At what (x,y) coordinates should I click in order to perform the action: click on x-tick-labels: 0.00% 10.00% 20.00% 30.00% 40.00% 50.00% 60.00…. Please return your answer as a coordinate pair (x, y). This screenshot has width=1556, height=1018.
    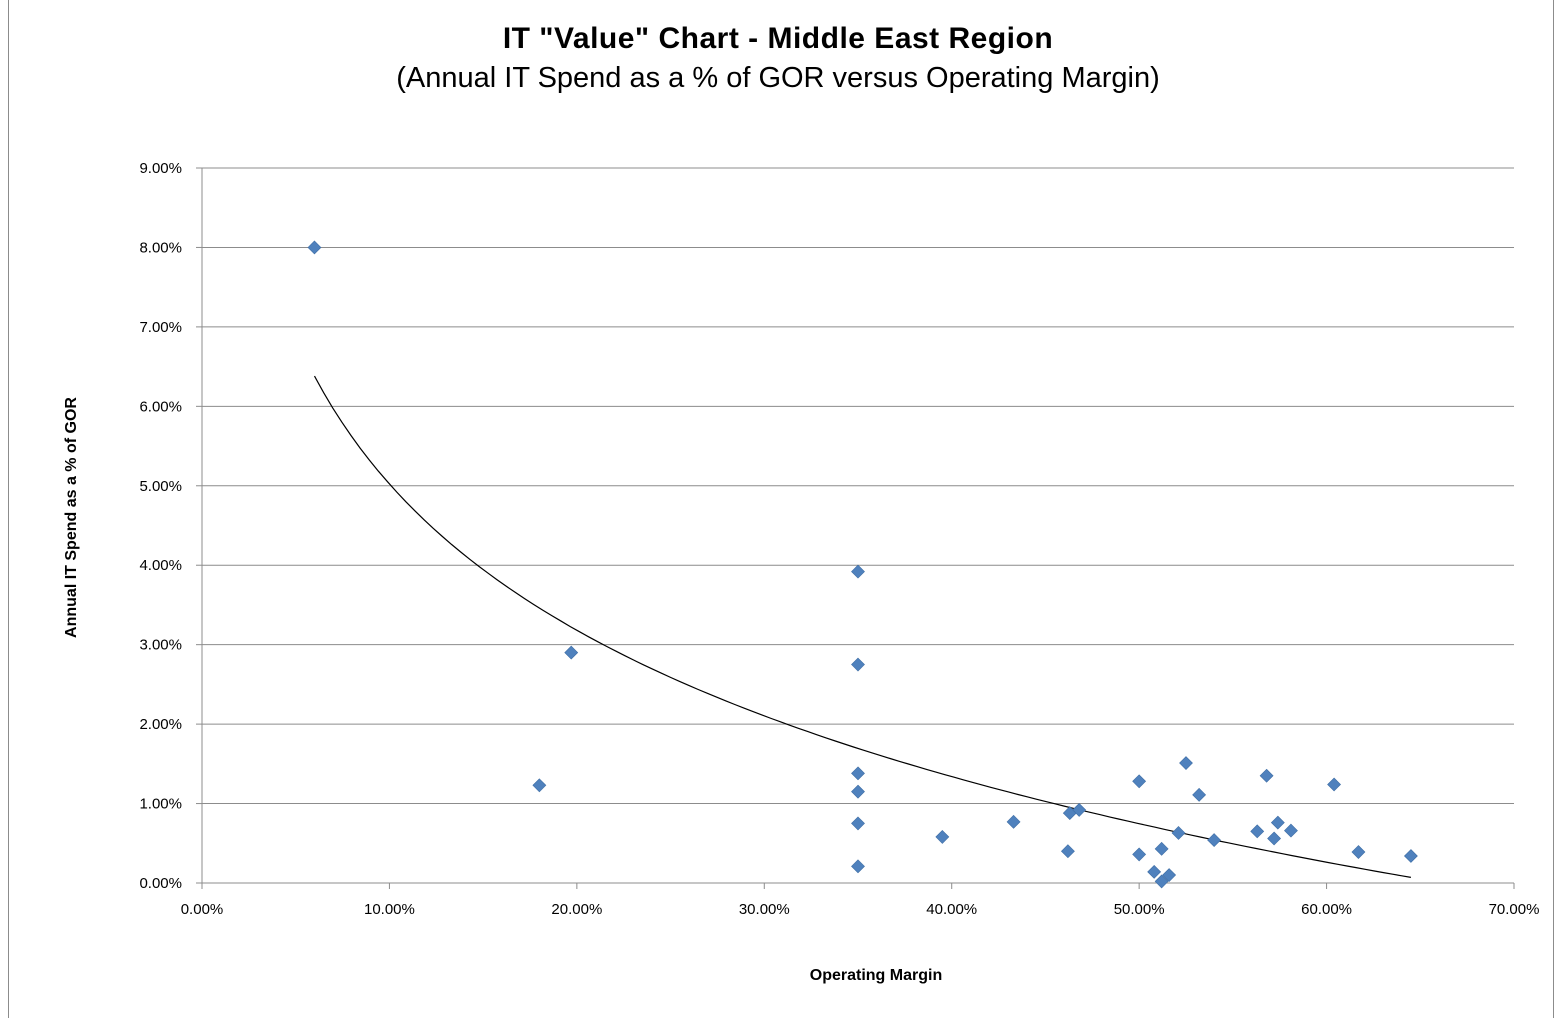
    Looking at the image, I should click on (860, 909).